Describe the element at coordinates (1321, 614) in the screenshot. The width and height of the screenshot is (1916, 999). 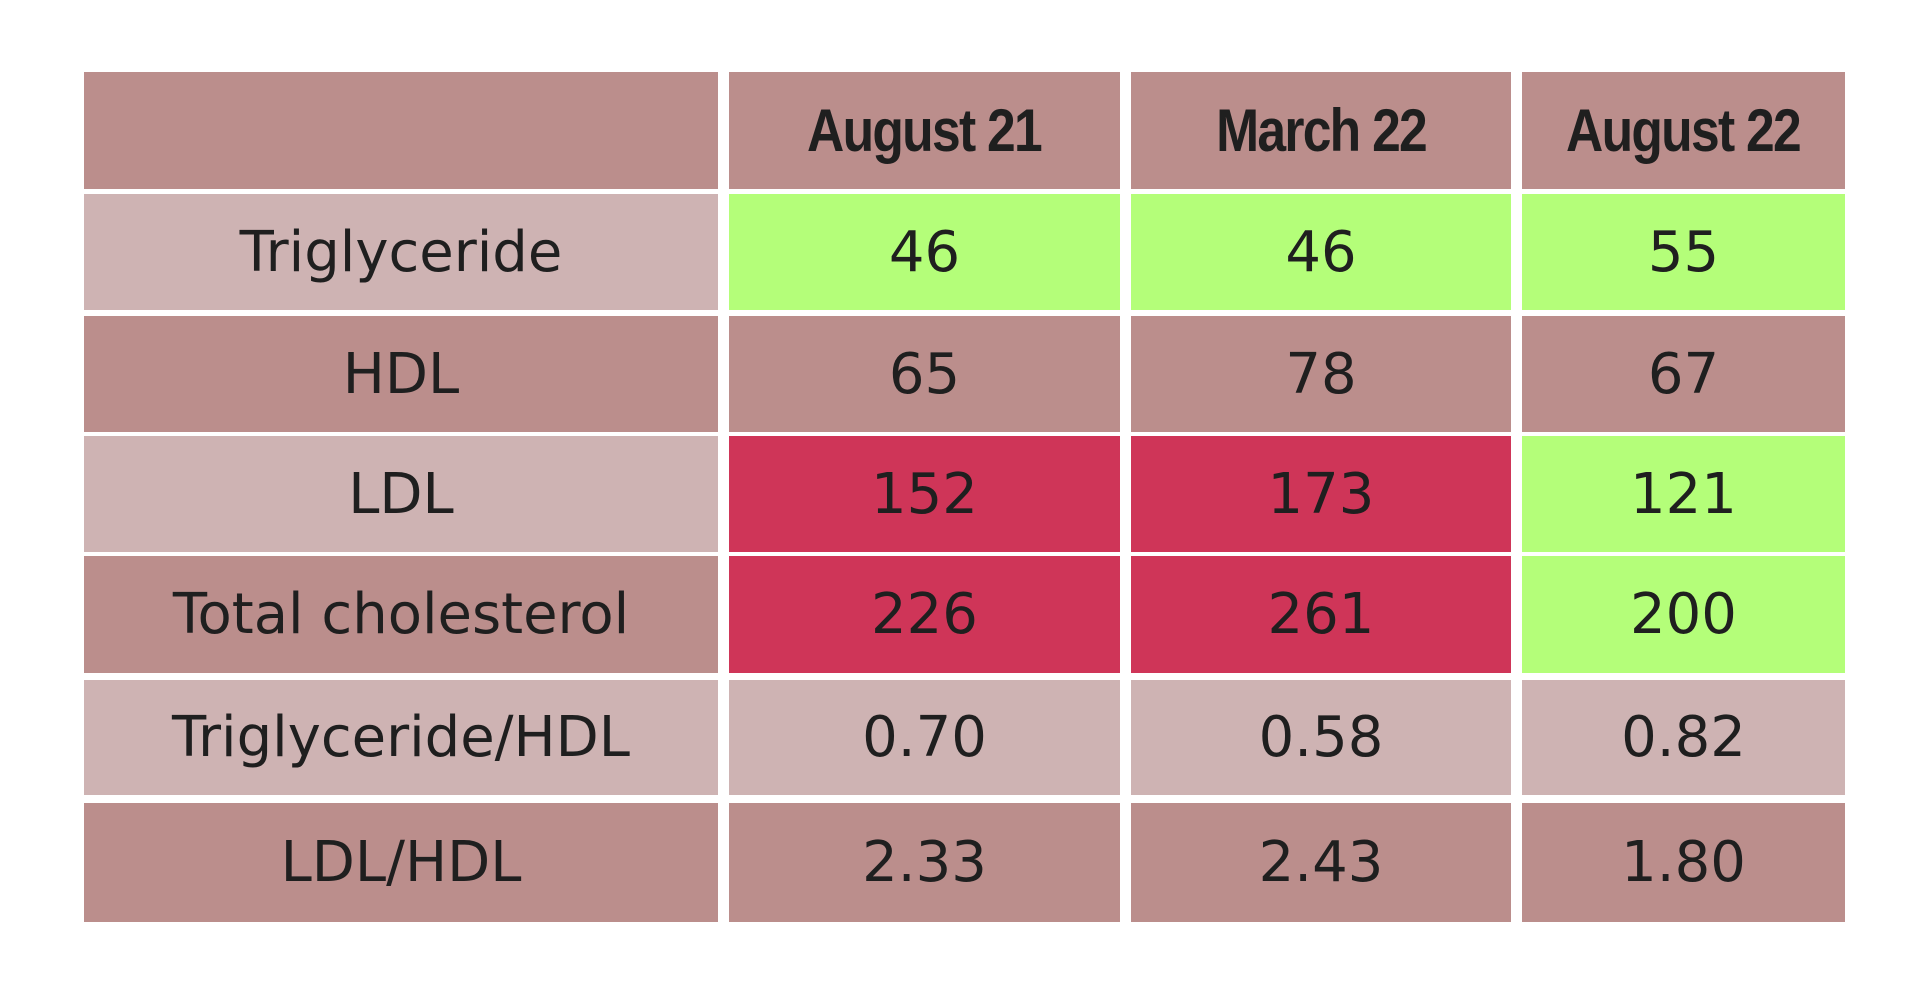
I see `data-cell: 261` at that location.